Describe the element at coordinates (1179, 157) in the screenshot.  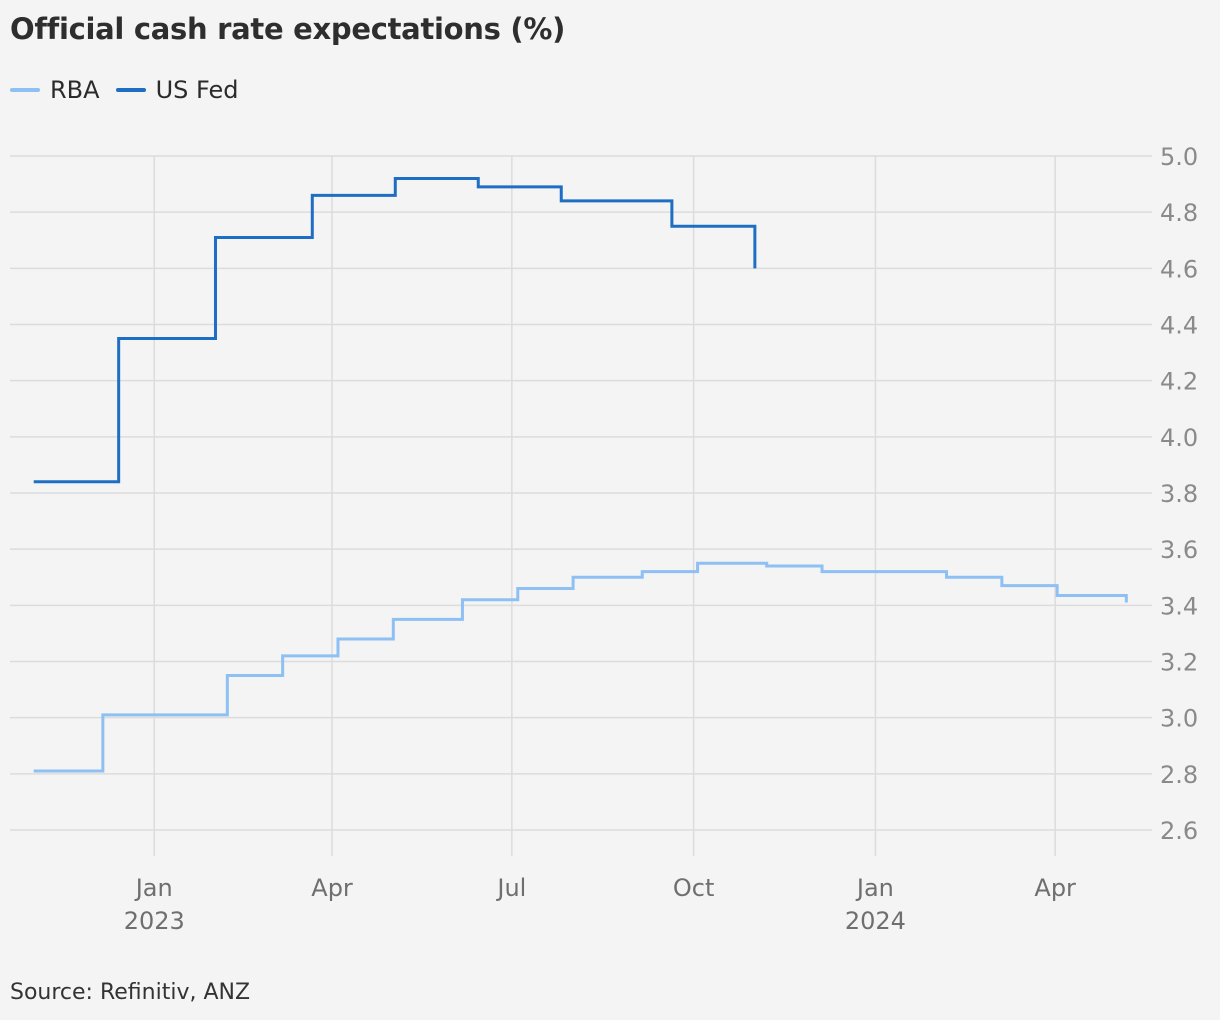
I see `y-tick-label: 5.0` at that location.